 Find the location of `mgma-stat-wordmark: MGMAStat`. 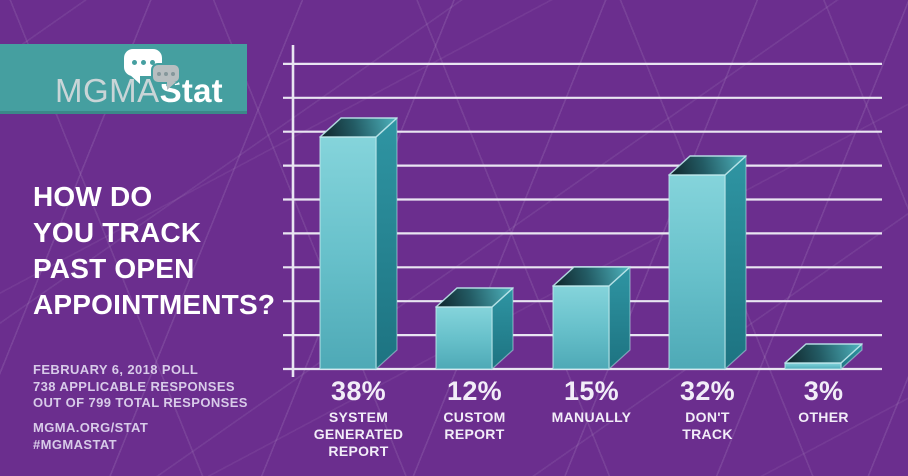

mgma-stat-wordmark: MGMAStat is located at coordinates (139, 90).